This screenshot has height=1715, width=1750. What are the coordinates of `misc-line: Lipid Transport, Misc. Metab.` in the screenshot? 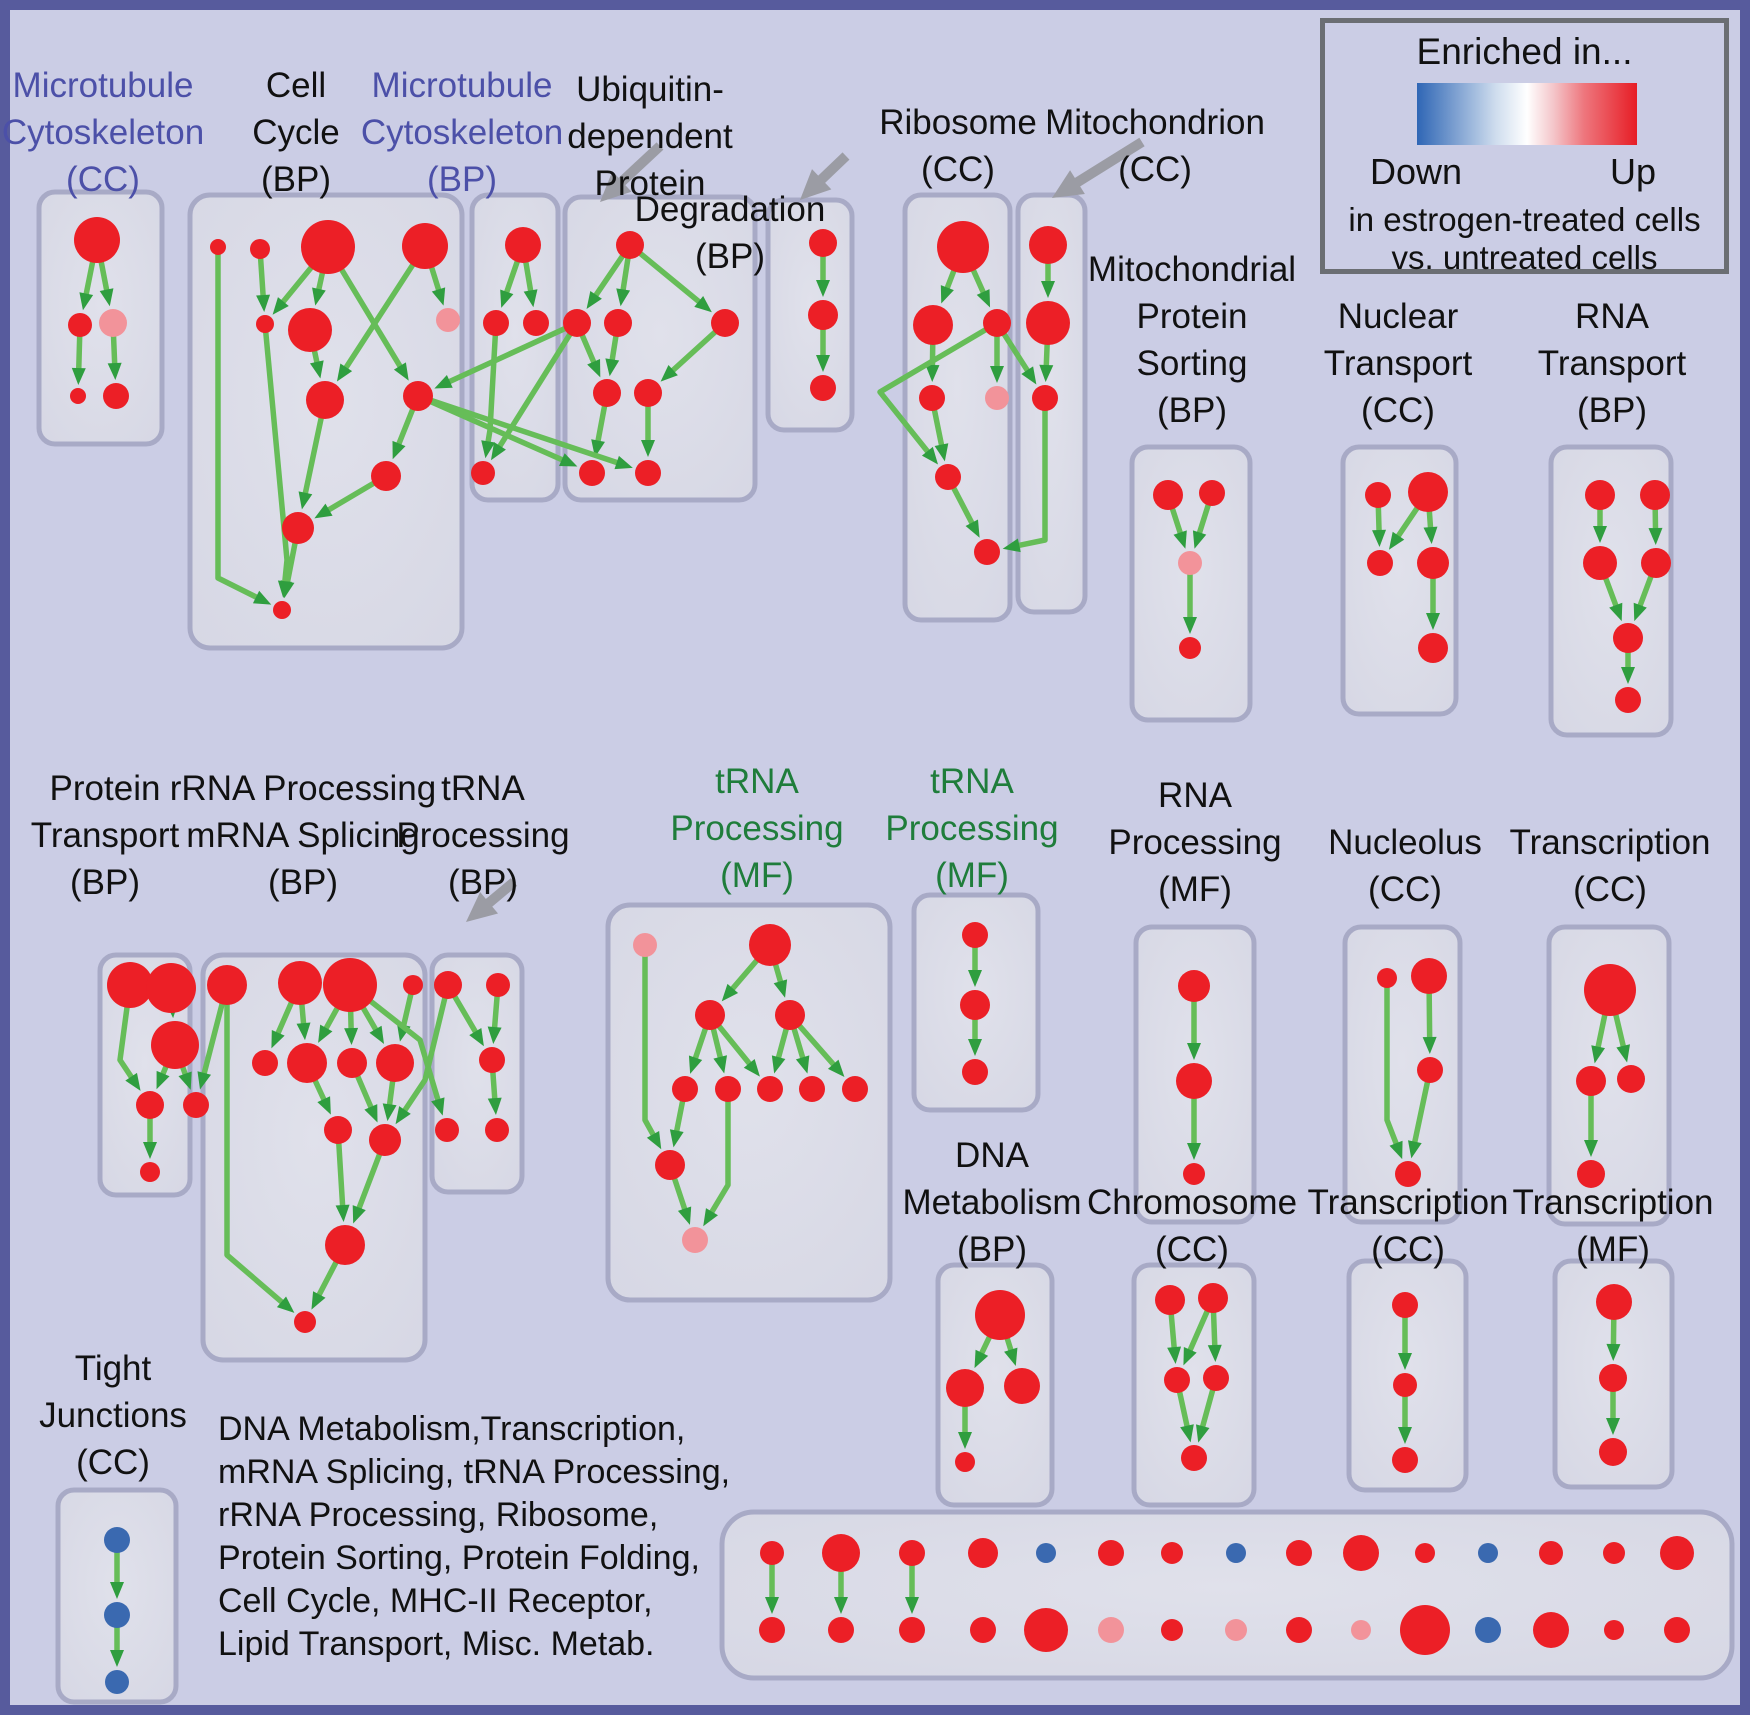 It's located at (436, 1644).